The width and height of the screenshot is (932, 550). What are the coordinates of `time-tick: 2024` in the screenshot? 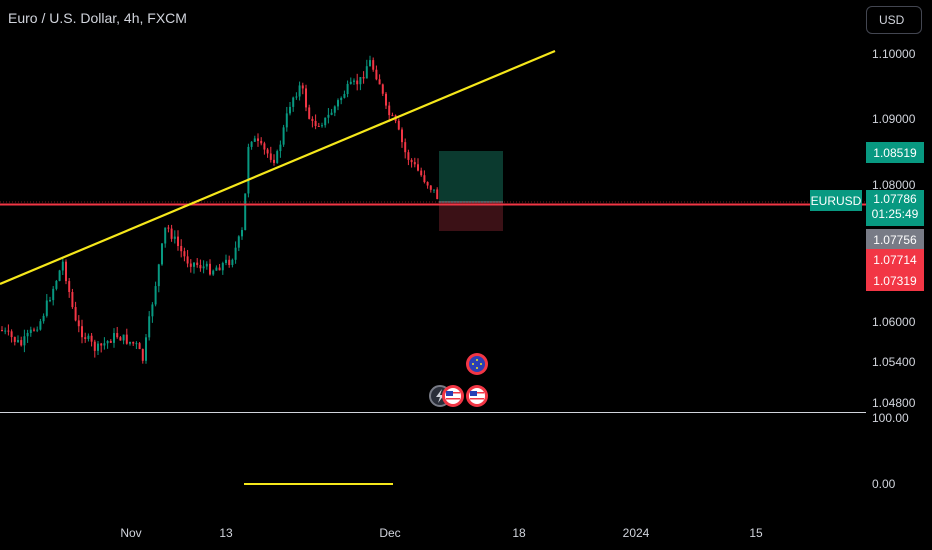 It's located at (636, 533).